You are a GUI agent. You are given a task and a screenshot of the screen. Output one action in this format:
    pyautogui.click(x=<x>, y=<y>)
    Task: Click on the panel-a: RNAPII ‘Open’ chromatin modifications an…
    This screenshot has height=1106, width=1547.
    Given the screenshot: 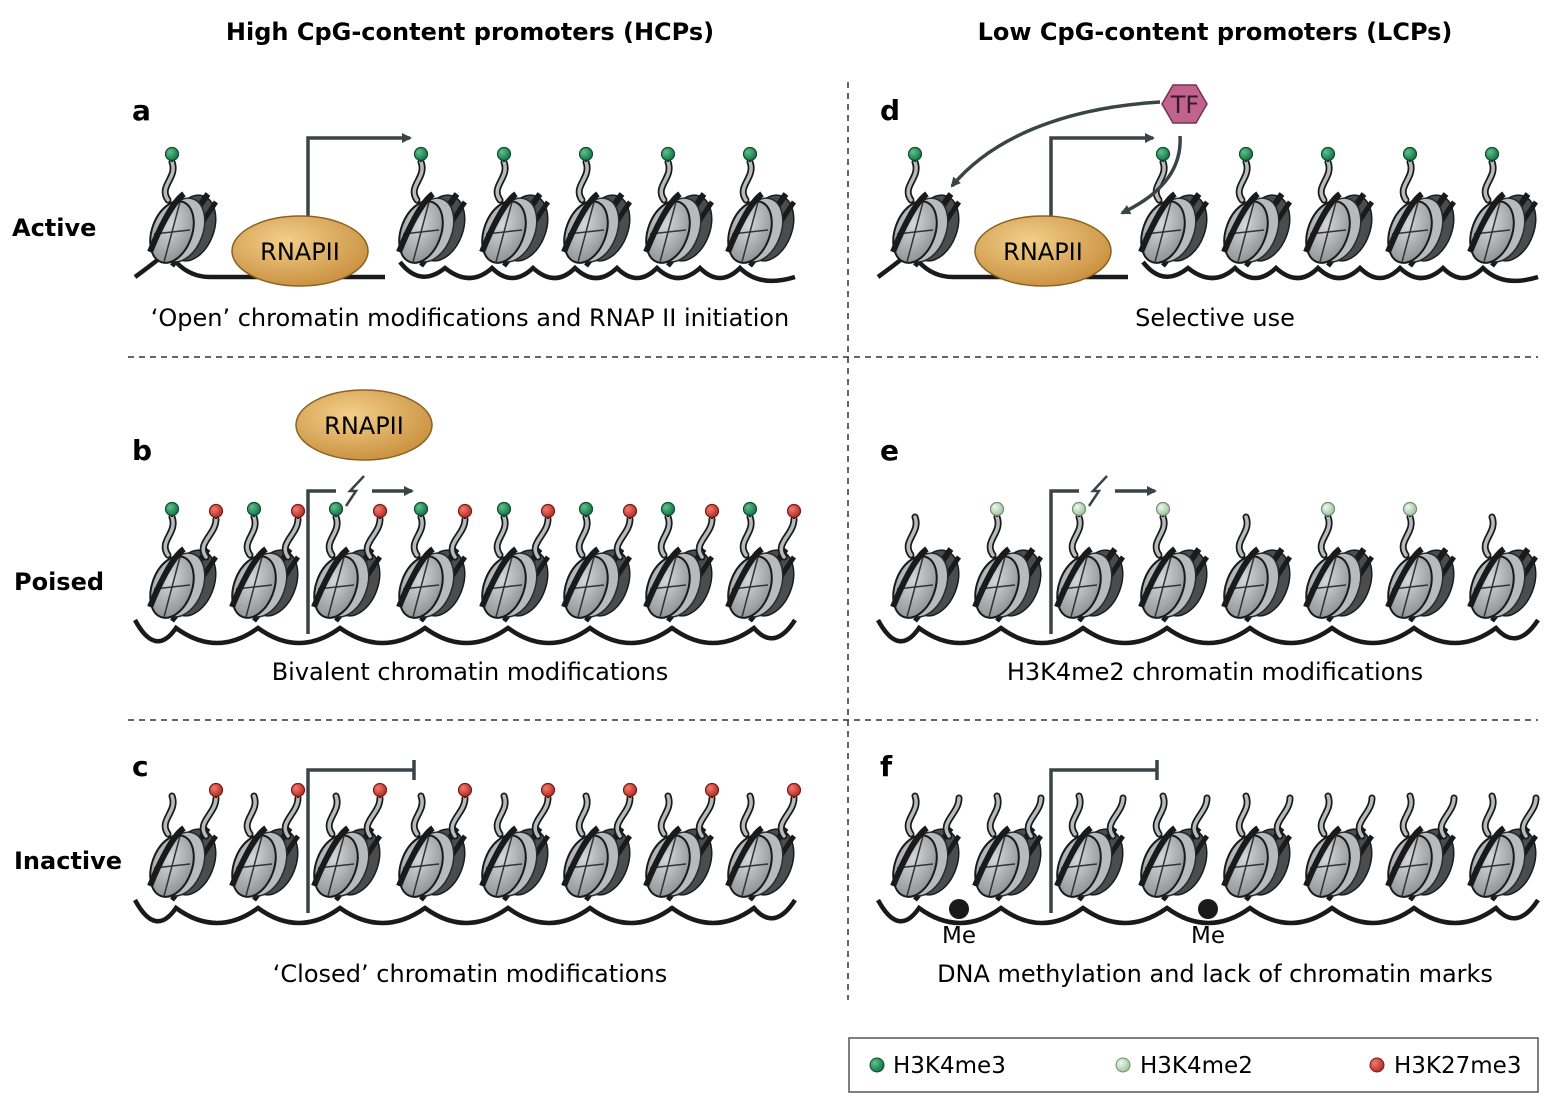 What is the action you would take?
    pyautogui.click(x=470, y=232)
    